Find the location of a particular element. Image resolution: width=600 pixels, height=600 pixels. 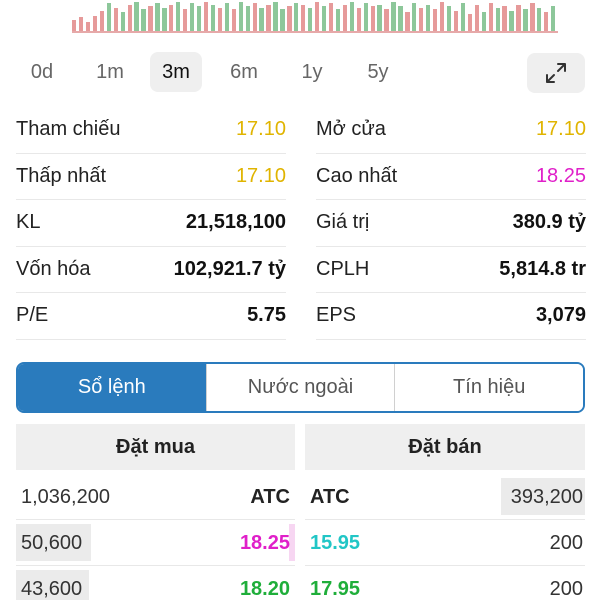

orderbook-row: 50,600 18.25 15.95 200 is located at coordinates (300, 543).